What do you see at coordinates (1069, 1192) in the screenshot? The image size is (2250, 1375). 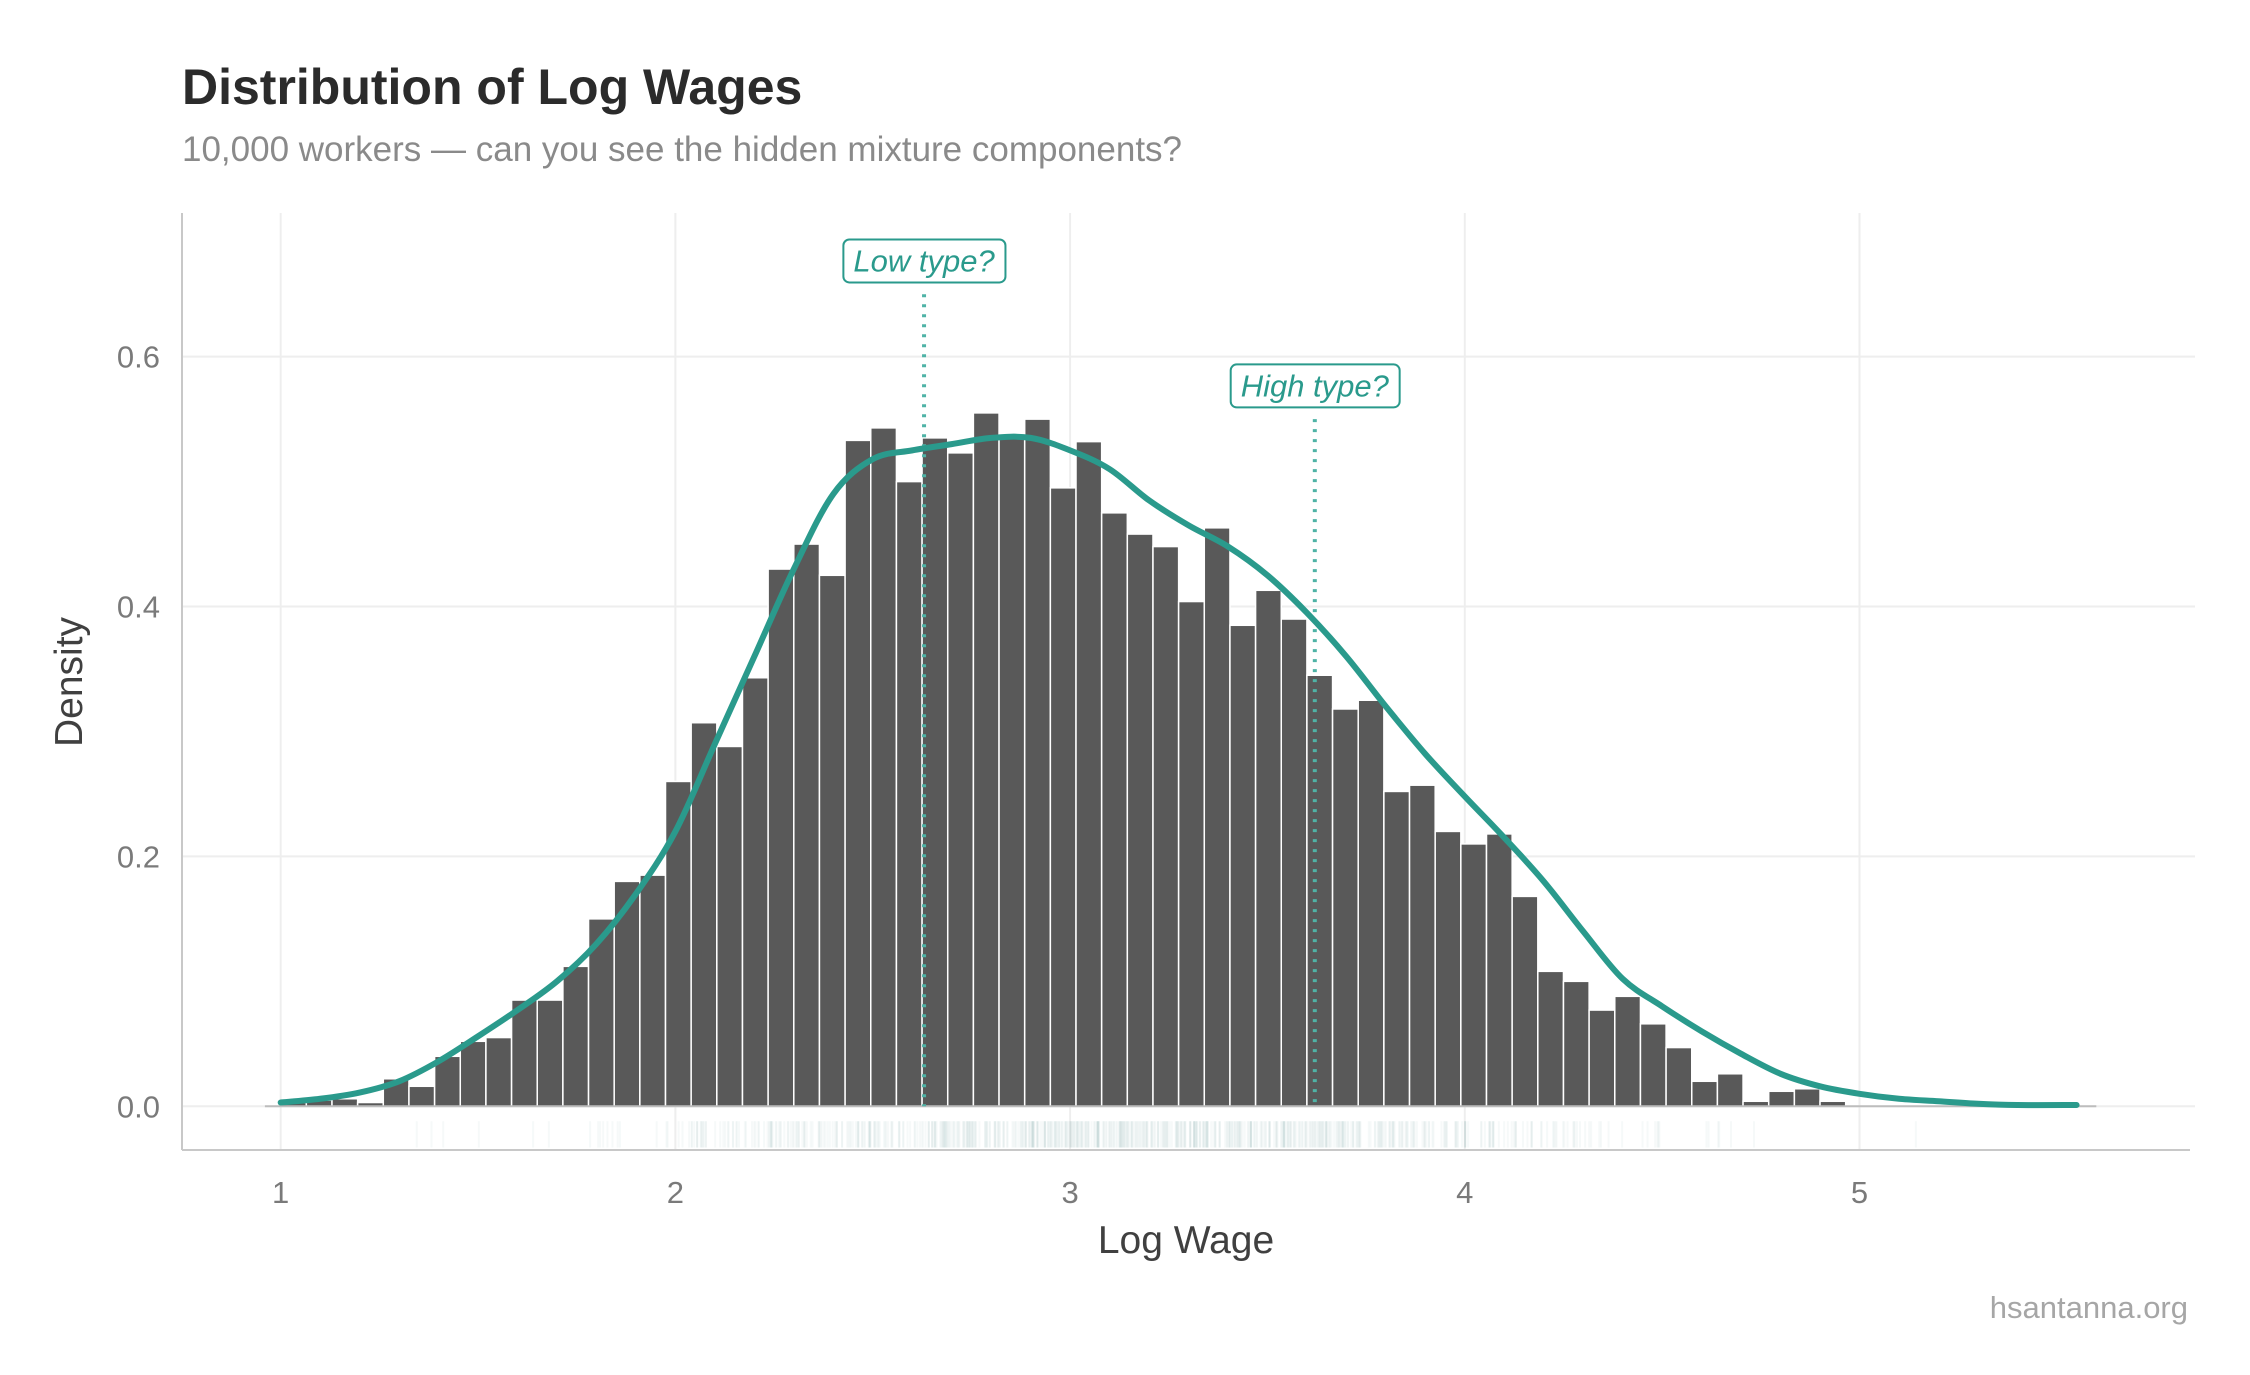 I see `x-tick-label: 3` at bounding box center [1069, 1192].